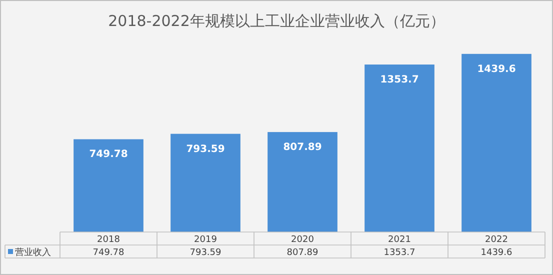 This screenshot has height=275, width=553. Describe the element at coordinates (33, 252) in the screenshot. I see `legend-label: 营业收入` at that location.